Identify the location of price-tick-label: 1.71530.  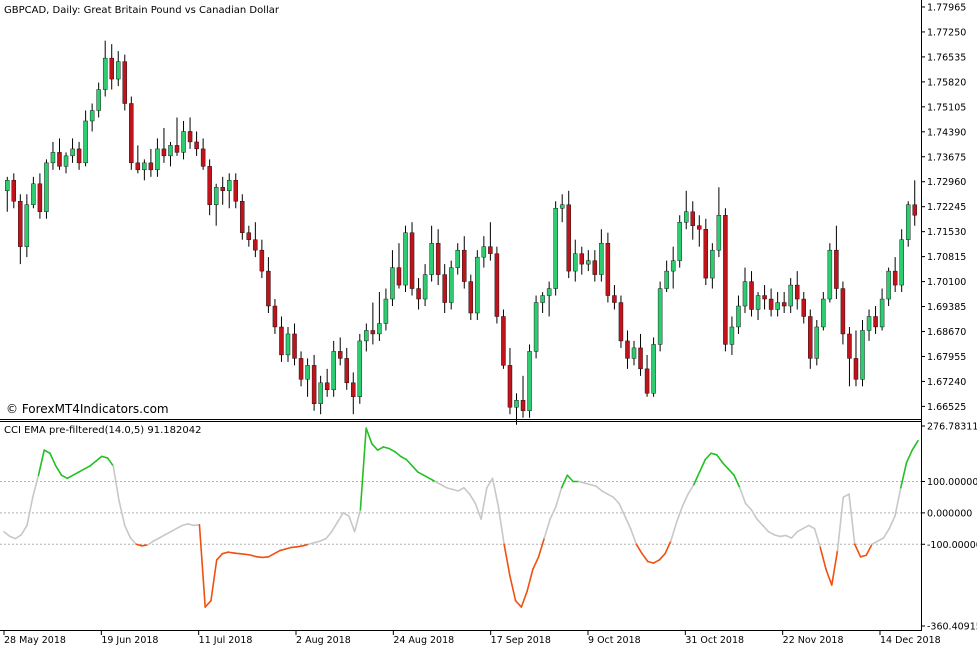
(946, 232).